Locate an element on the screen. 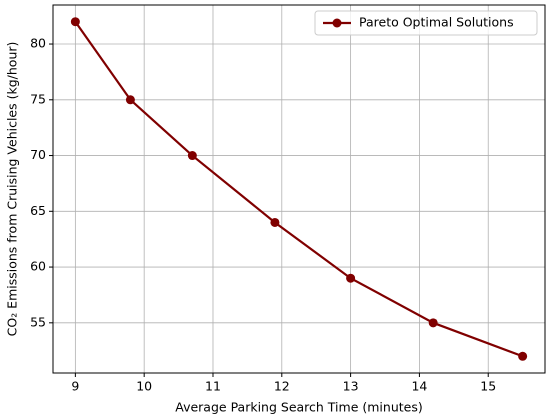 This screenshot has height=420, width=550. y-tick-label: 75 is located at coordinates (38, 98).